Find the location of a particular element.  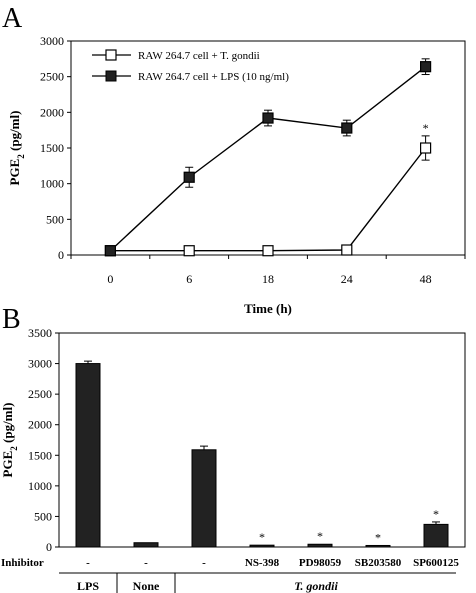

panel-a-y-tick-label: 500 is located at coordinates (55, 219).